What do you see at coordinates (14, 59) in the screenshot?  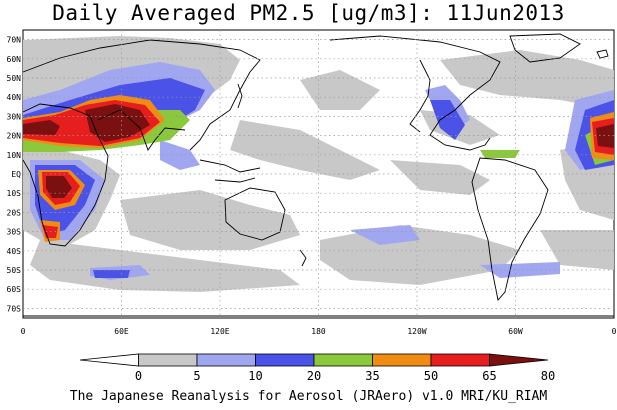 I see `lat-tick-label: 60N` at bounding box center [14, 59].